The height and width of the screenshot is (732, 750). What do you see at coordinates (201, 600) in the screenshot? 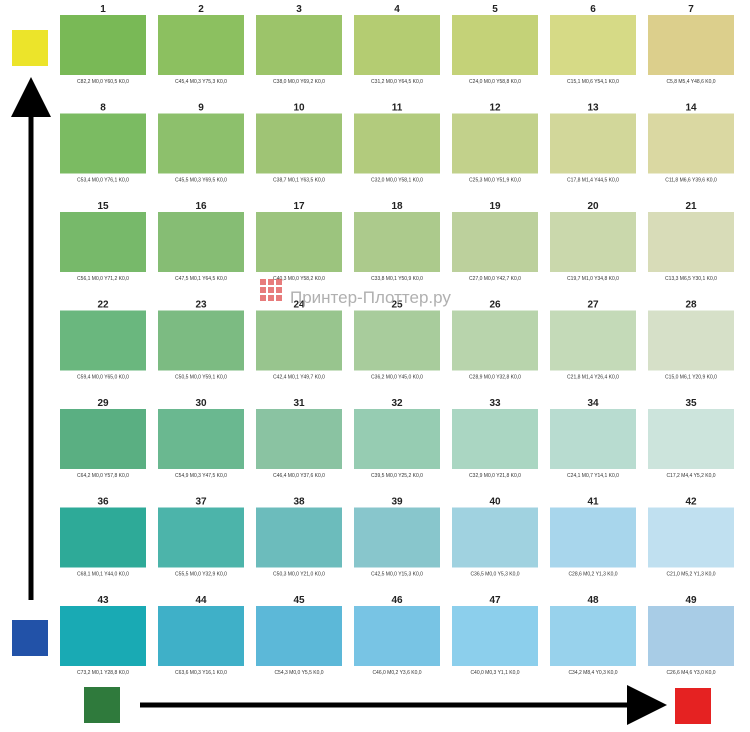
I see `swatch-number: 44` at bounding box center [201, 600].